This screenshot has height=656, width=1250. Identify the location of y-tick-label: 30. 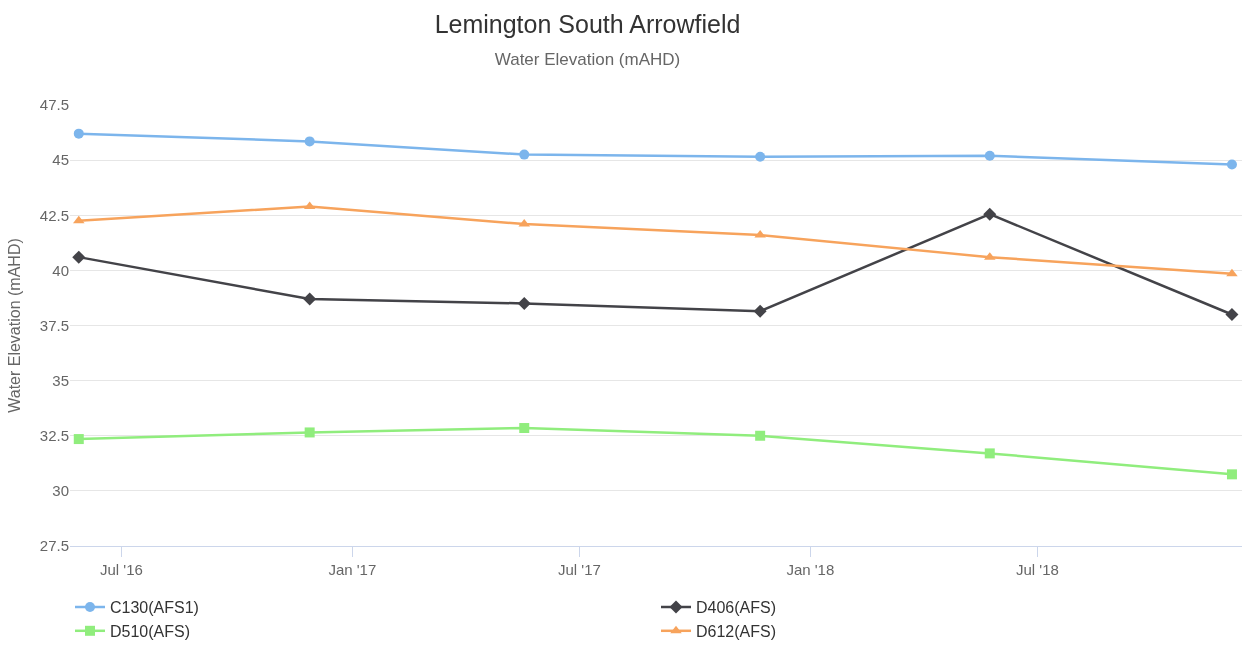
(60, 491).